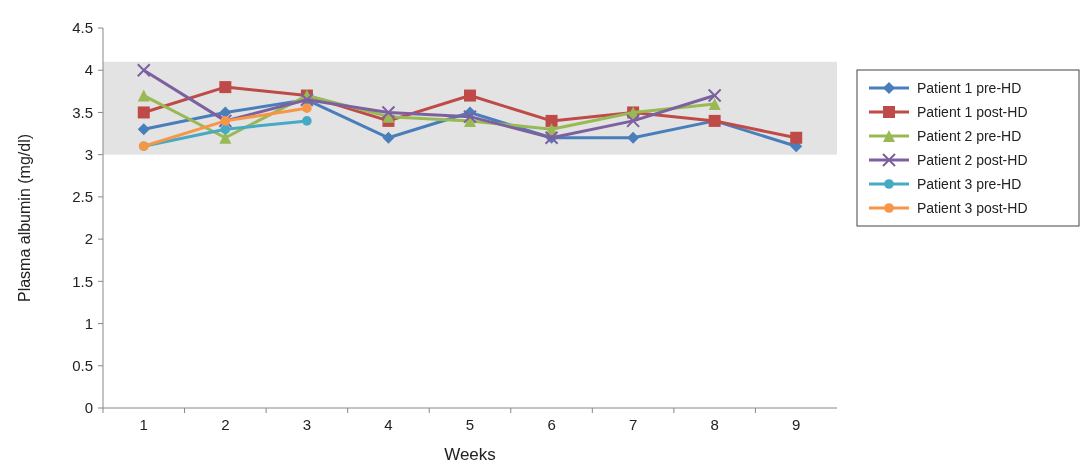 The height and width of the screenshot is (475, 1090). I want to click on y-tick-label: 2.5, so click(82, 197).